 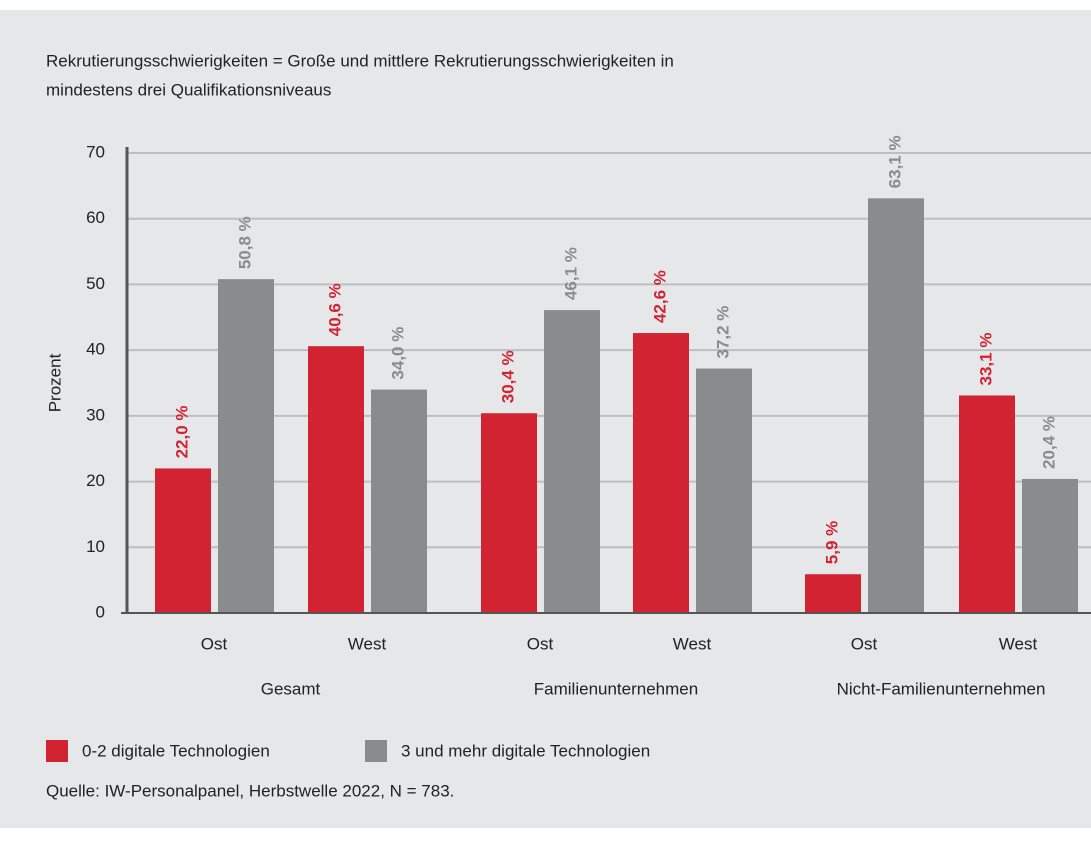 I want to click on value-label: 5,9 %, so click(x=831, y=542).